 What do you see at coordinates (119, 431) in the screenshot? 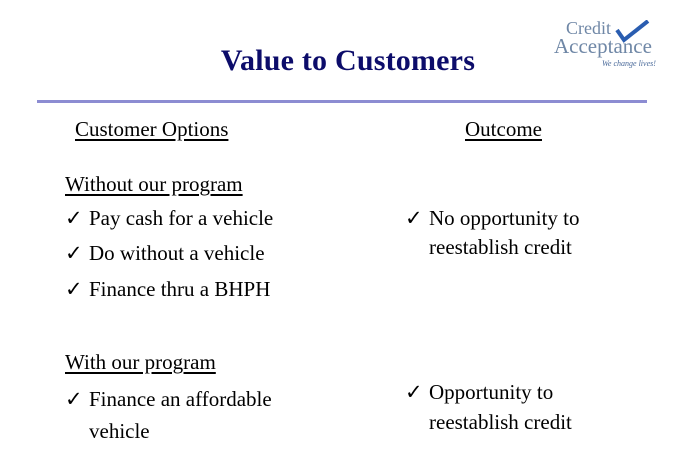
I see `option-text-line2: vehicle` at bounding box center [119, 431].